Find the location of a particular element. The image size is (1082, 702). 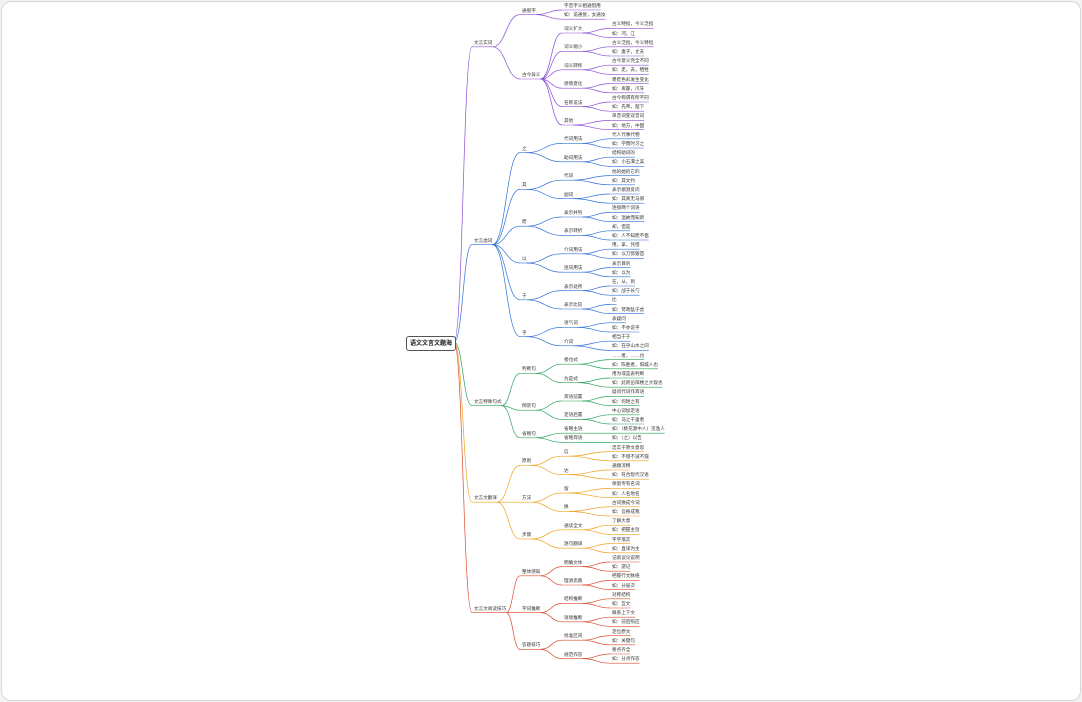

topic-node: 中心词加定语 is located at coordinates (626, 411).